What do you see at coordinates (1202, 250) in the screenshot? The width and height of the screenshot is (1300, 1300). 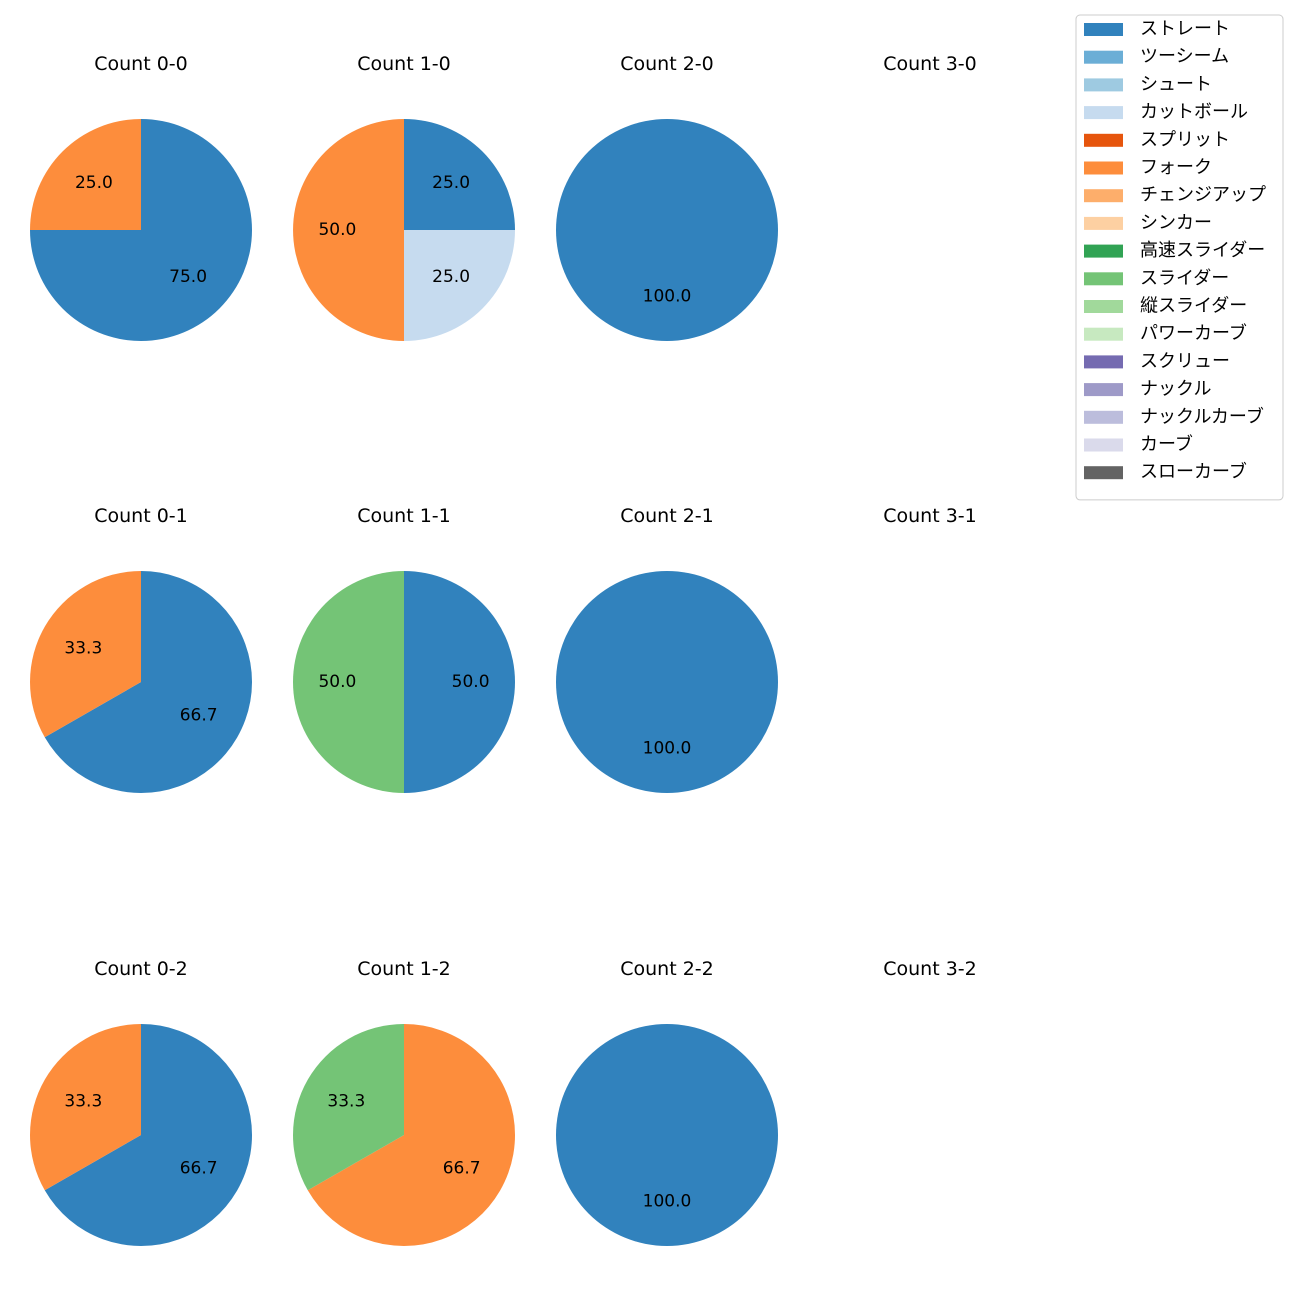 I see `legend-label: 高速スライダー` at bounding box center [1202, 250].